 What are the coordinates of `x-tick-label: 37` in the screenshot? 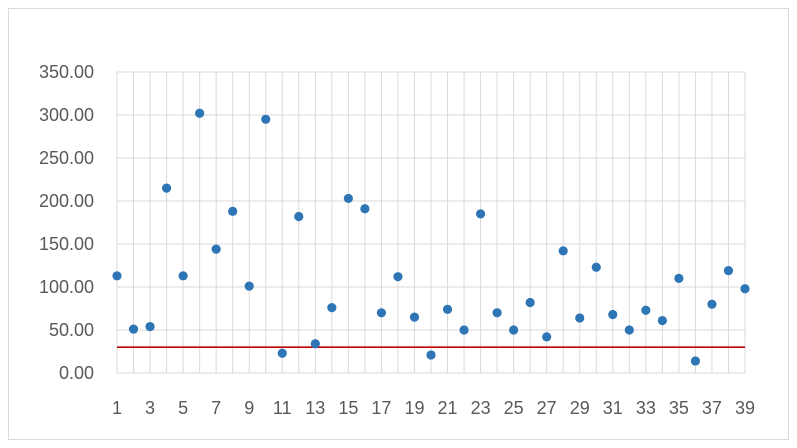 It's located at (712, 408).